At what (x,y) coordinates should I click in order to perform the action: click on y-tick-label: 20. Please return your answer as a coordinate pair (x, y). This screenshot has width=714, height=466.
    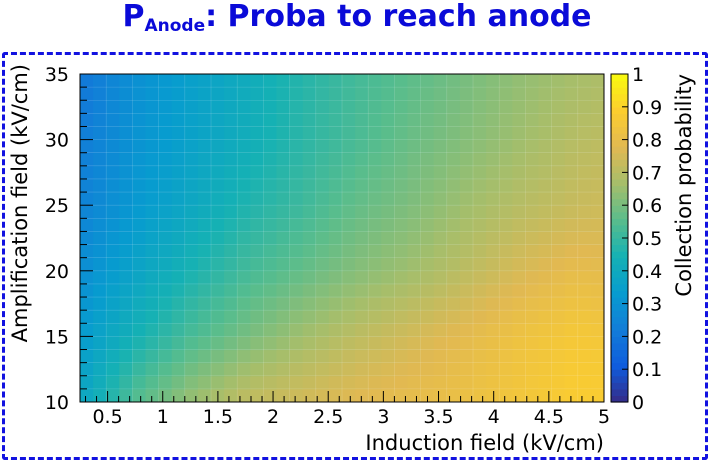
    Looking at the image, I should click on (57, 272).